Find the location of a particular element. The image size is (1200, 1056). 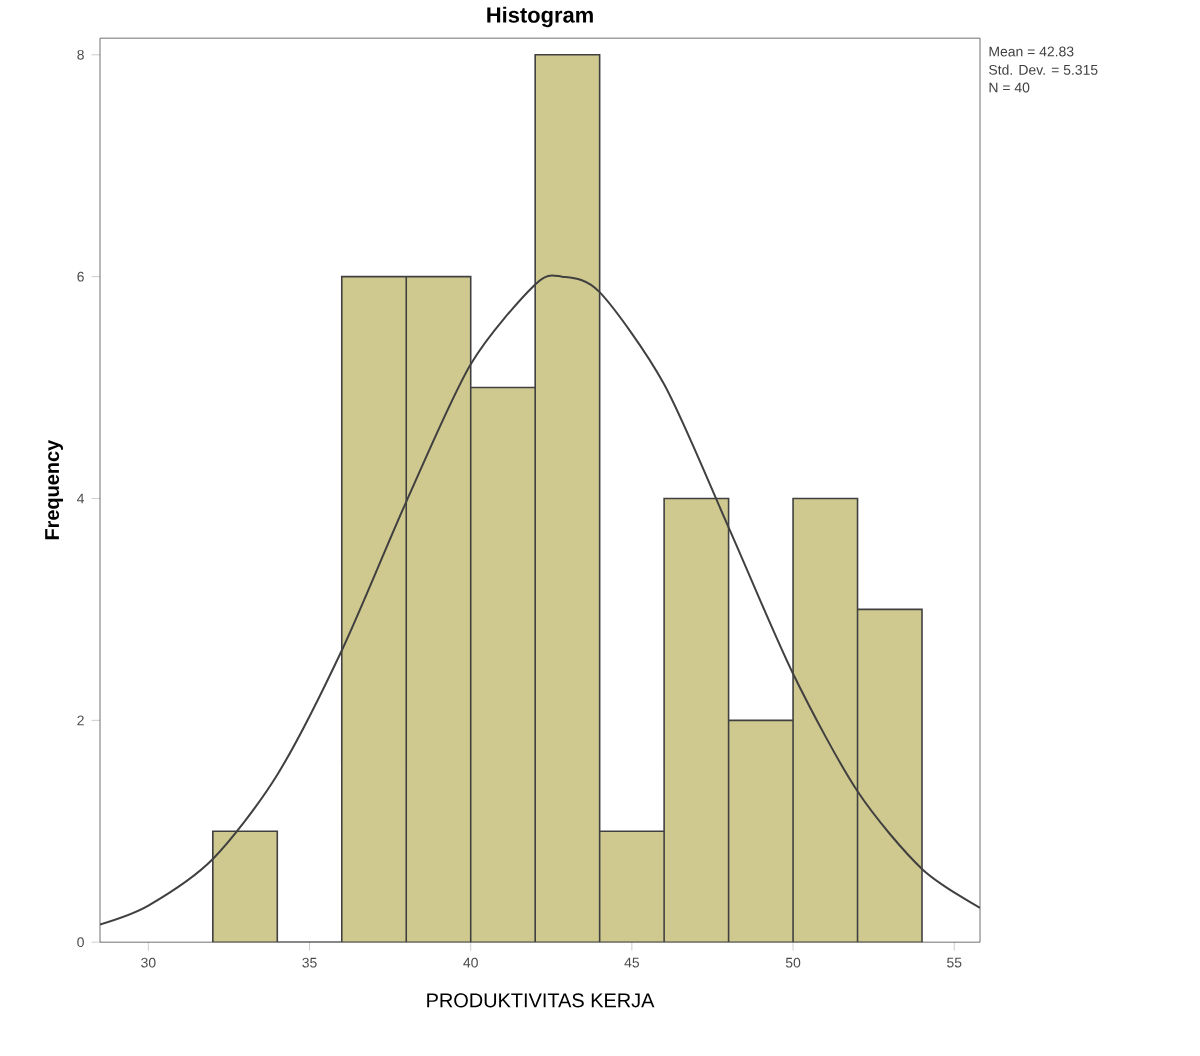

chart-title: Histogram is located at coordinates (540, 17).